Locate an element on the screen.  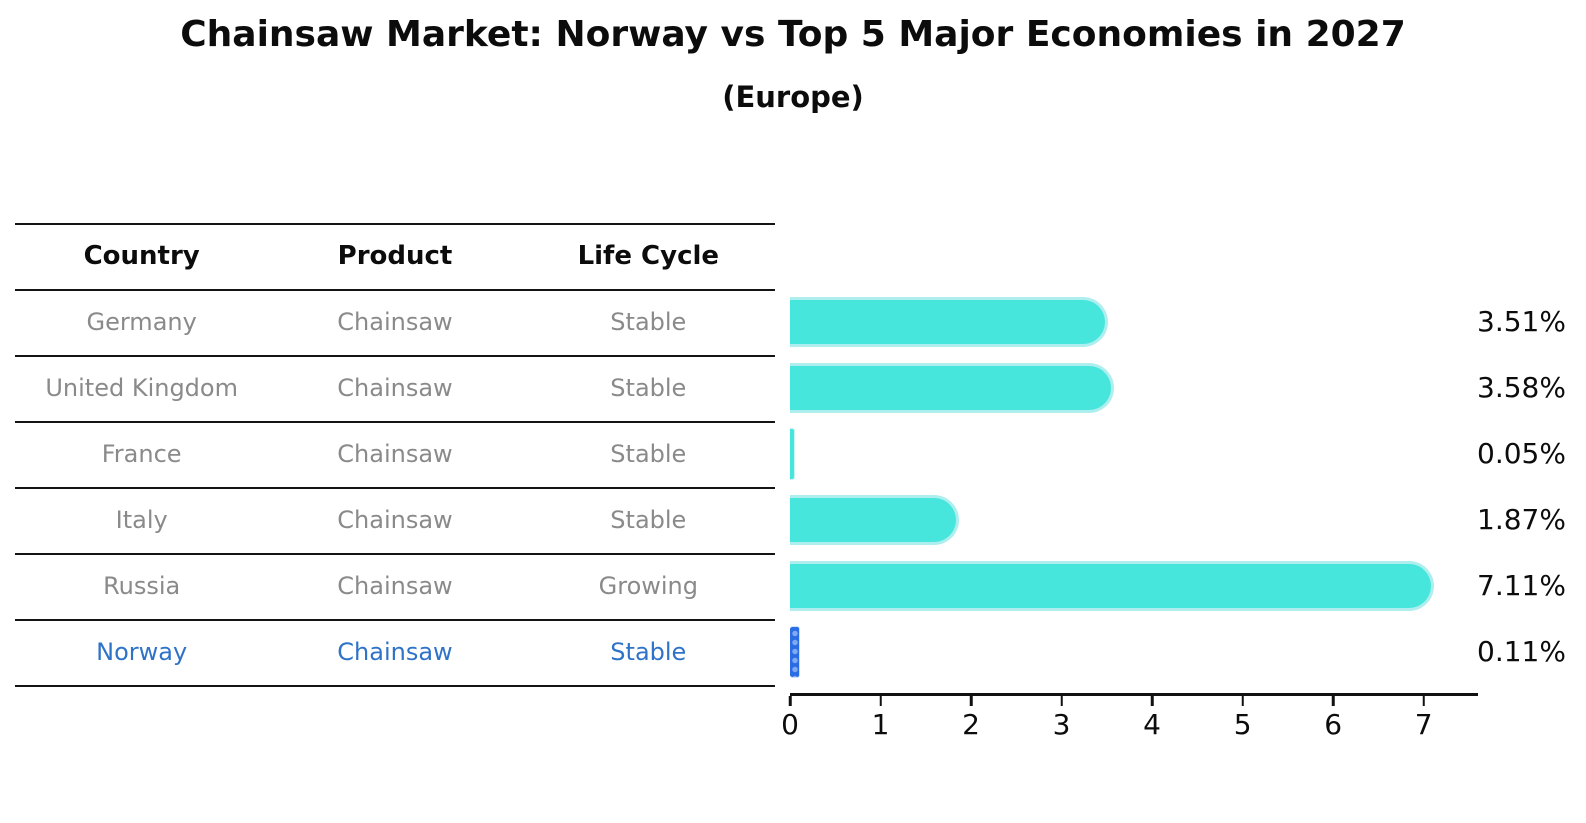
bar-row-russia is located at coordinates (1134, 586).